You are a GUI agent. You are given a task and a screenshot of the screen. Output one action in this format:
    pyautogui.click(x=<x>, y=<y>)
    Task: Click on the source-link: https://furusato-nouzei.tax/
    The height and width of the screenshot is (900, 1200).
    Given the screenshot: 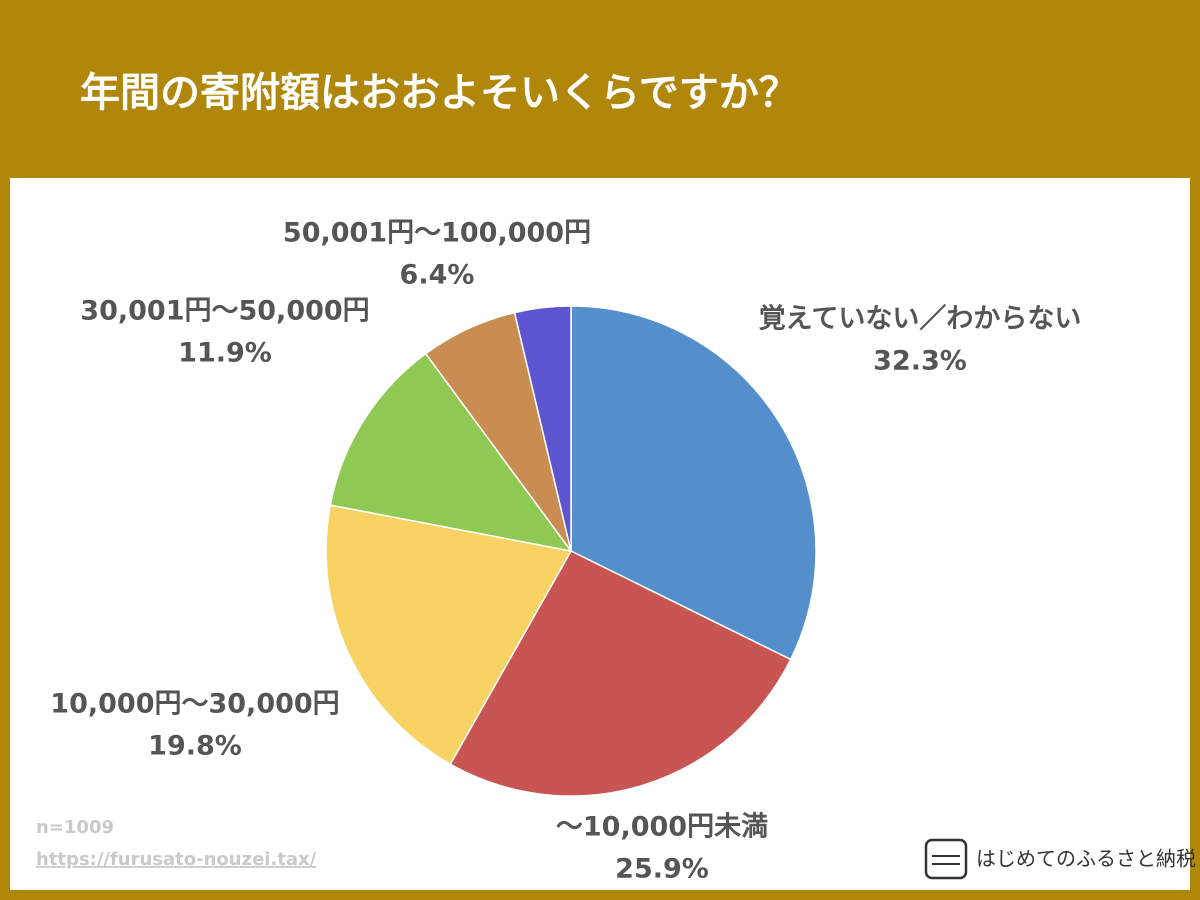 What is the action you would take?
    pyautogui.click(x=176, y=859)
    